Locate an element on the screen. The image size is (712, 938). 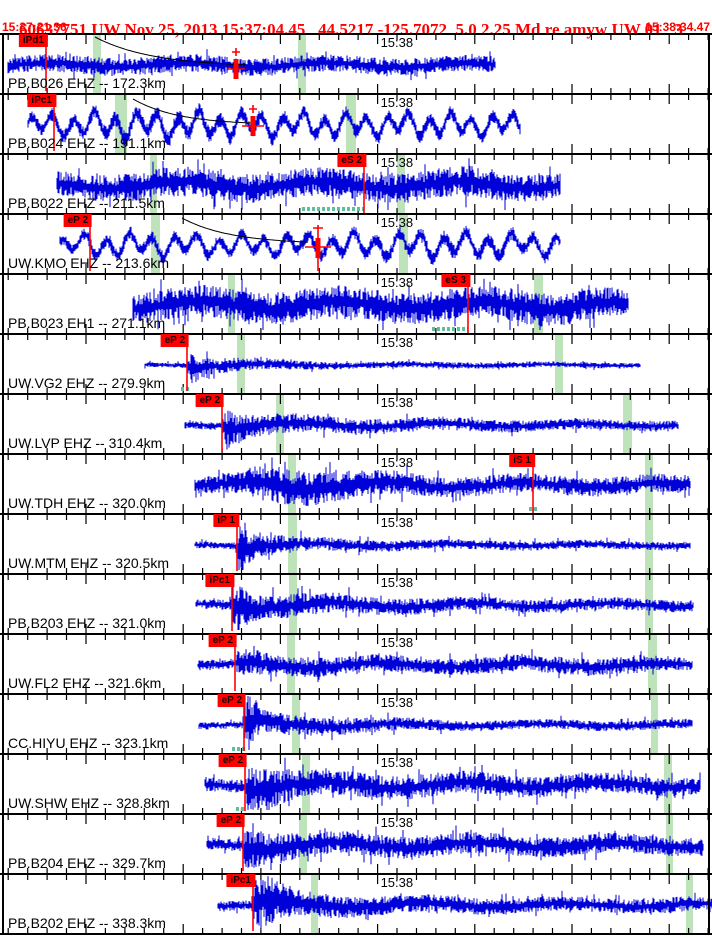
plot-bottom-border is located at coordinates (356, 934).